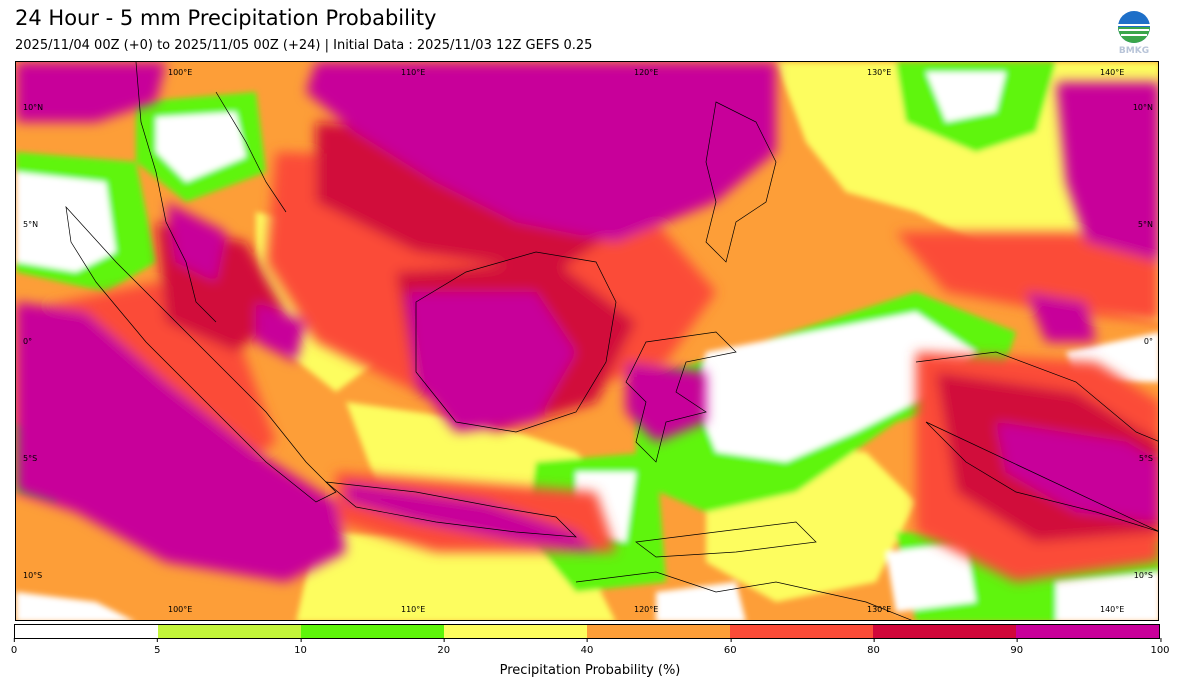 The height and width of the screenshot is (690, 1180). I want to click on lon-label-top-120e: 120°E, so click(646, 72).